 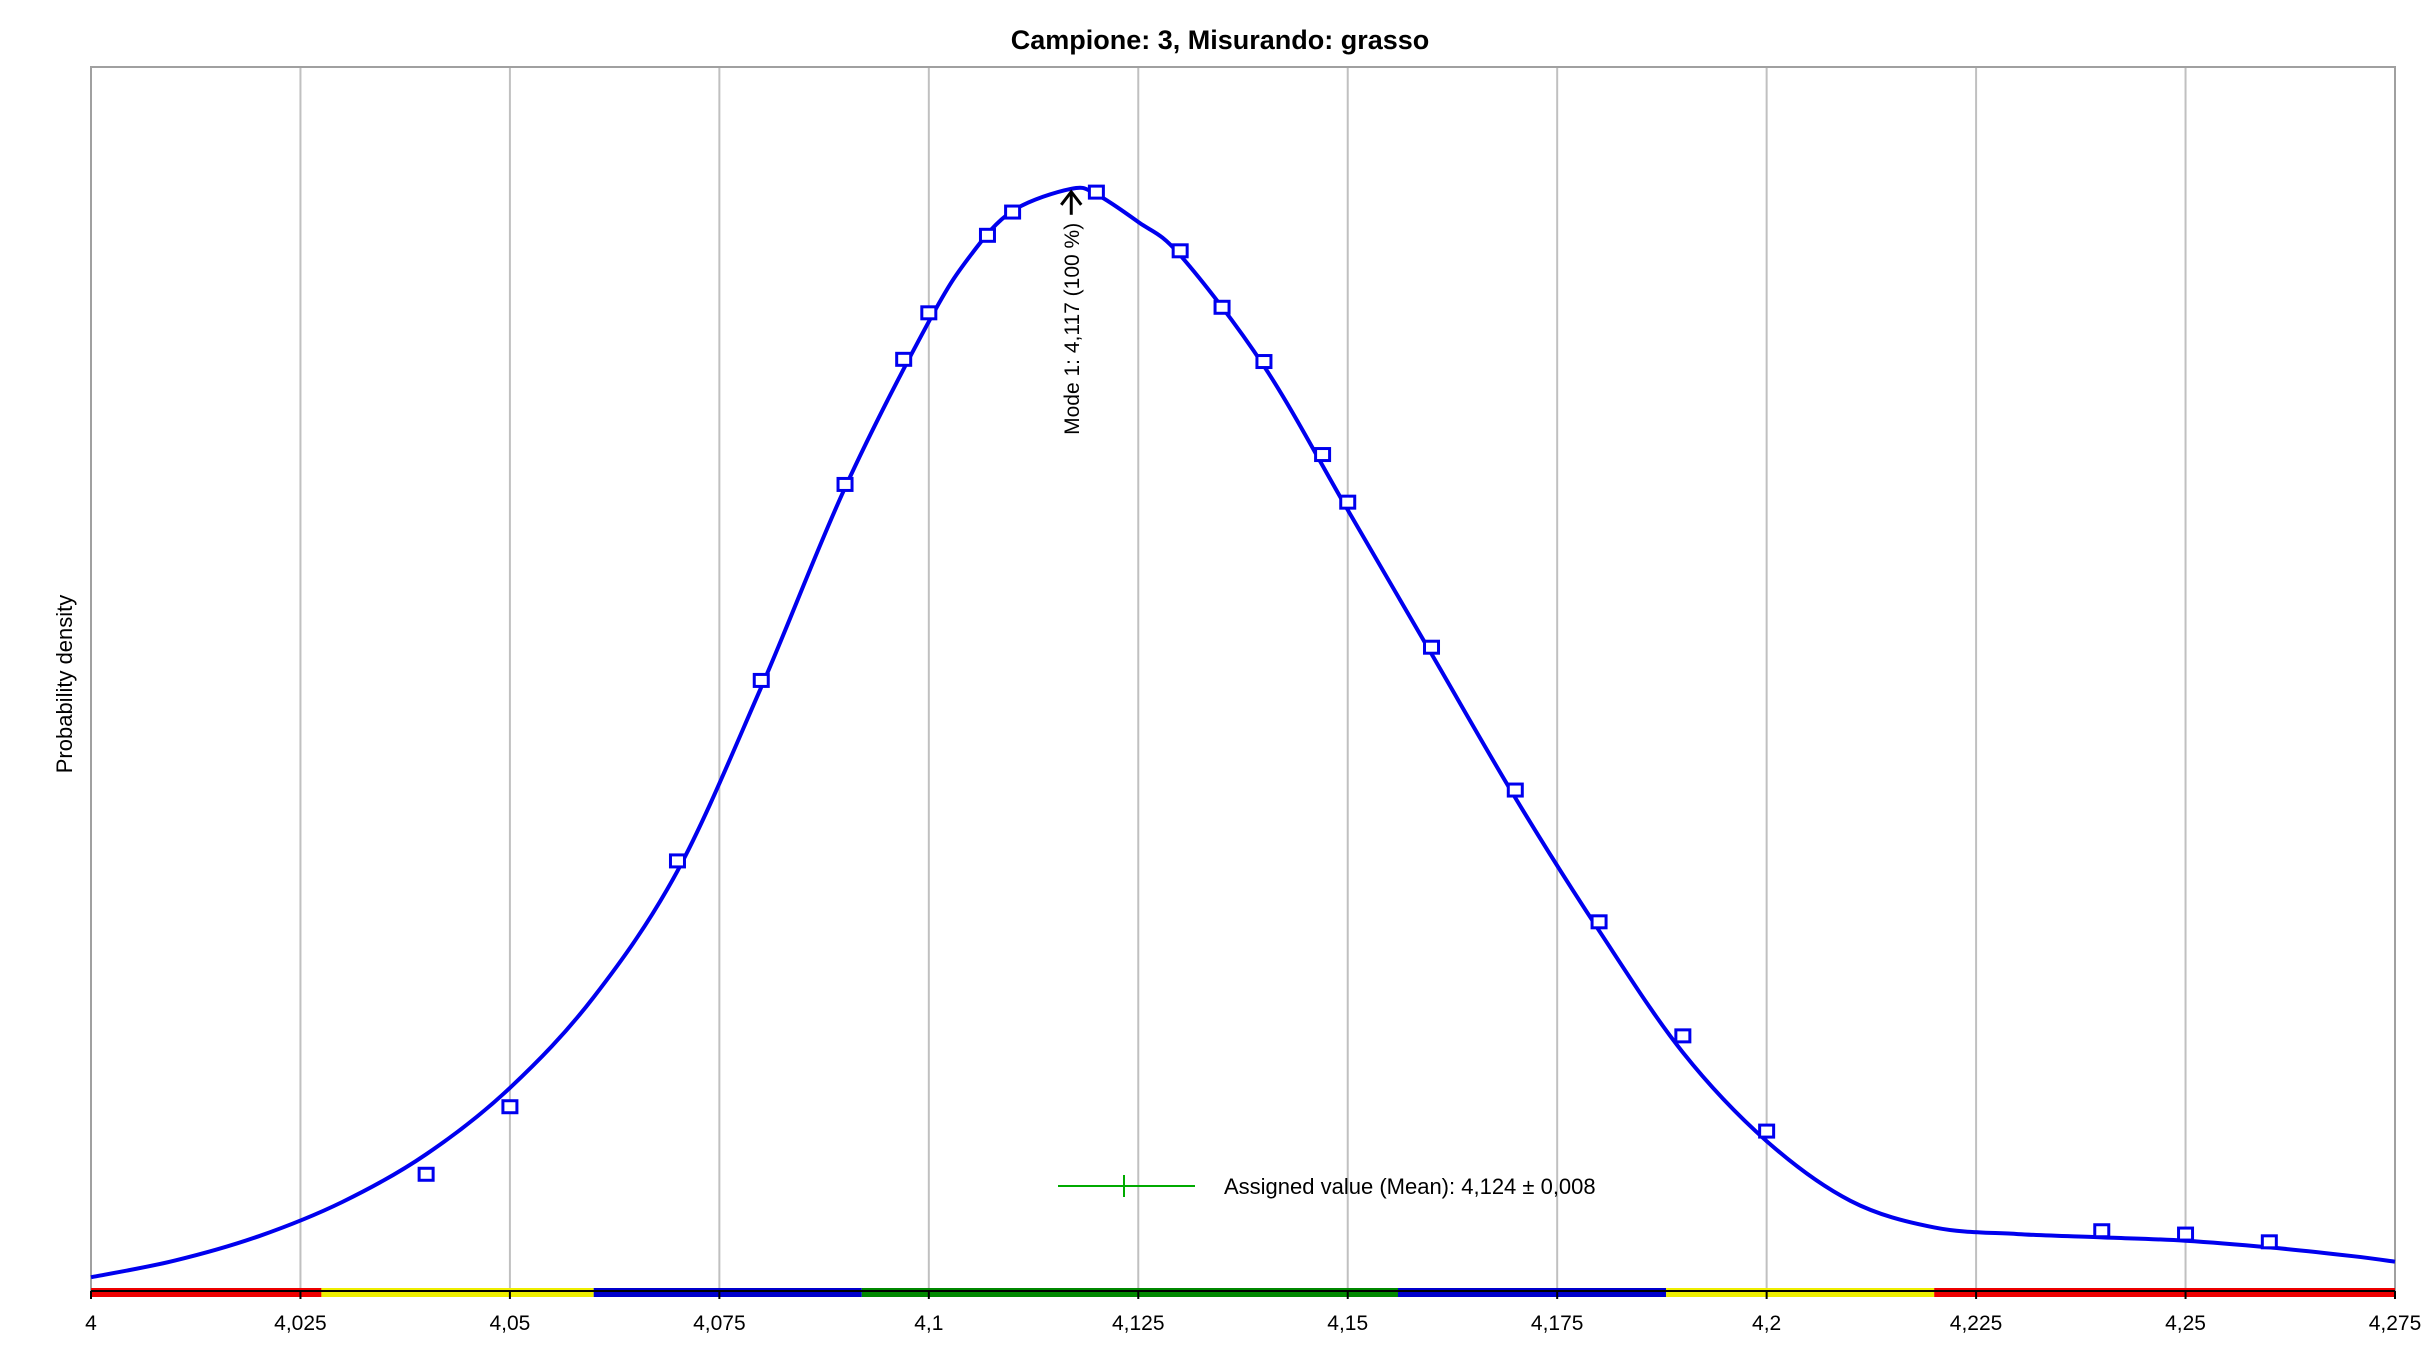 What do you see at coordinates (1557, 1323) in the screenshot?
I see `x-tick-label: 4,175` at bounding box center [1557, 1323].